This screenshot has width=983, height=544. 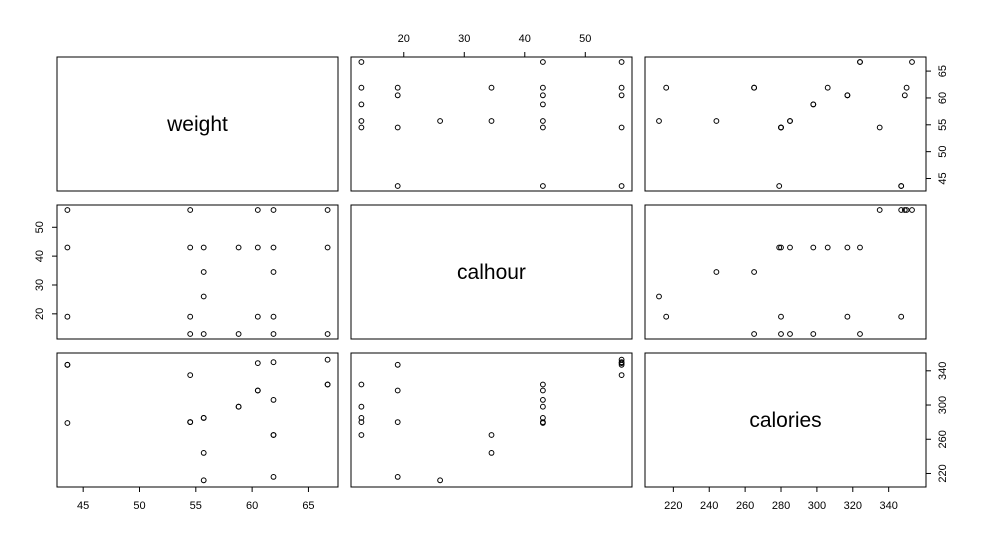 What do you see at coordinates (491, 420) in the screenshot?
I see `panel-calories-calhour` at bounding box center [491, 420].